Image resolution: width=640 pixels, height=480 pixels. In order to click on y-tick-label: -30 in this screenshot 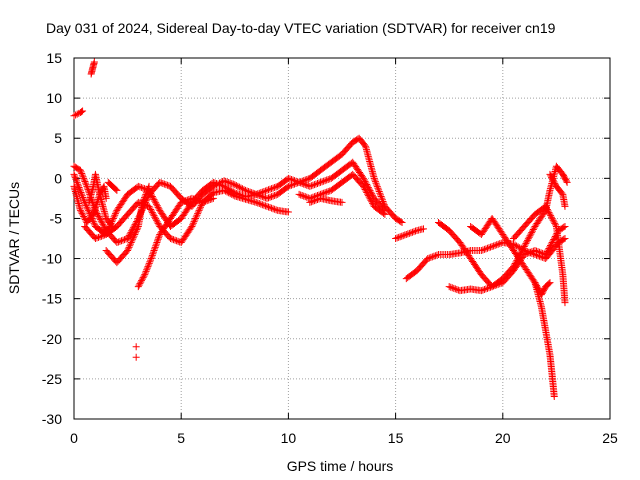, I will do `click(52, 419)`.